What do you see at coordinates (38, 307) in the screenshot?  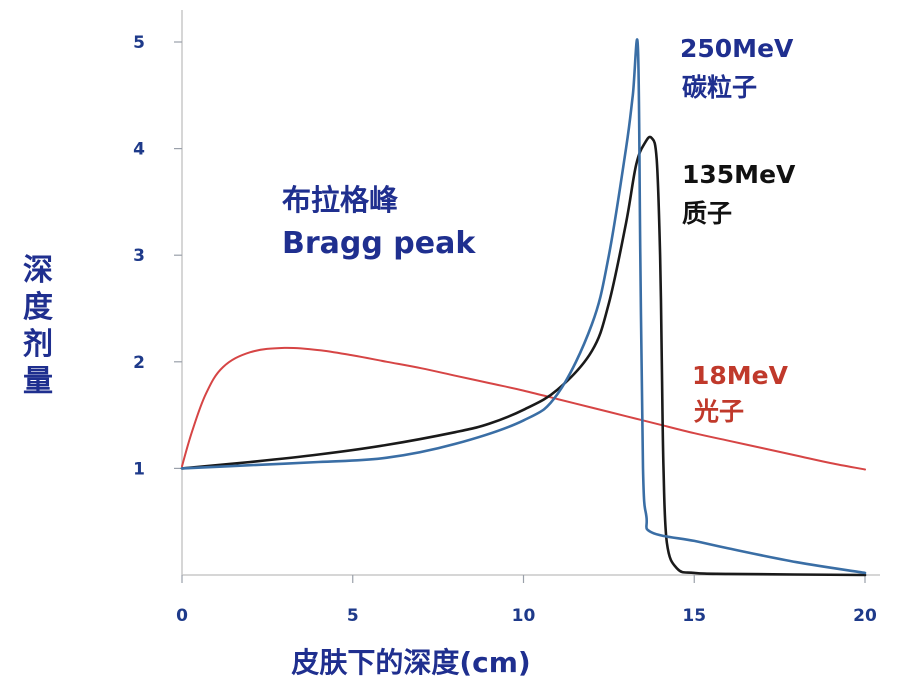 I see `y-axis-label-char: 度` at bounding box center [38, 307].